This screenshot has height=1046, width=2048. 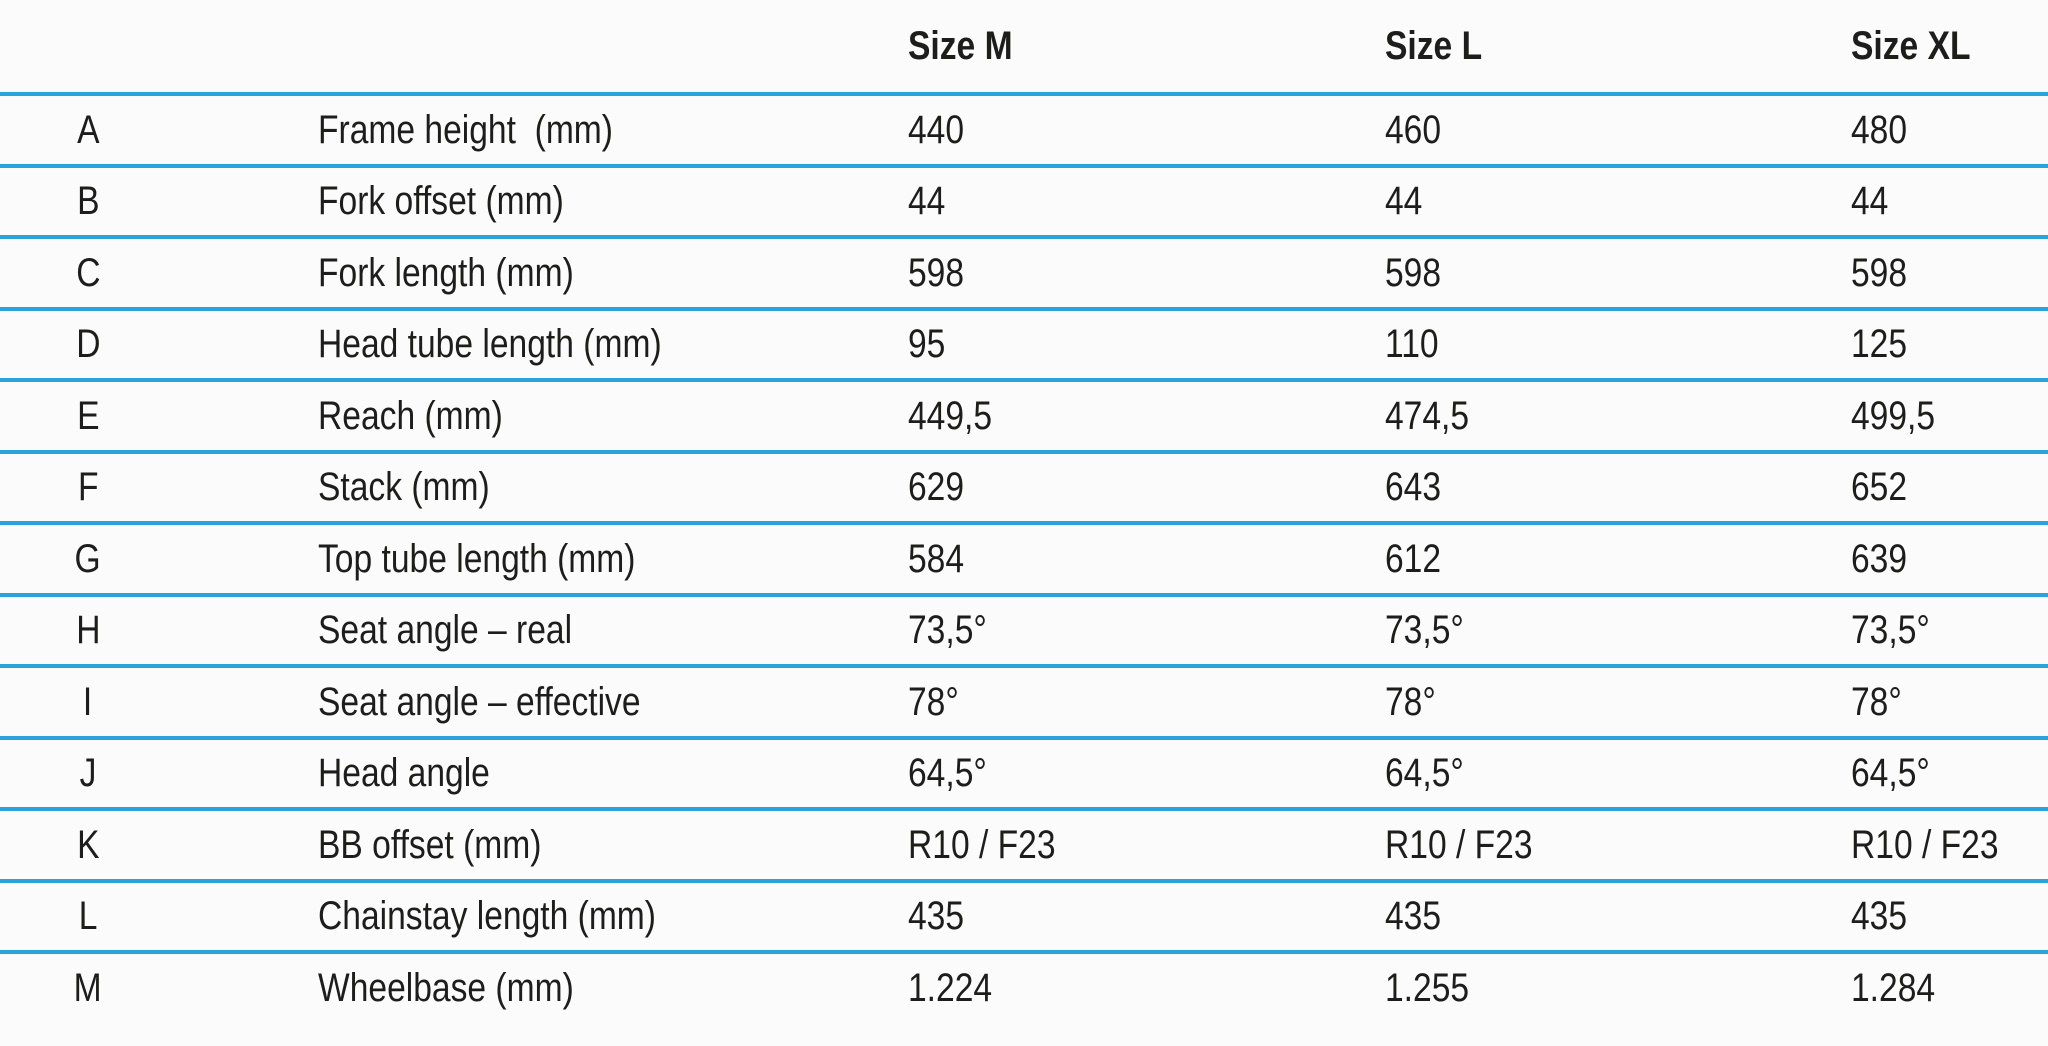 What do you see at coordinates (87, 987) in the screenshot?
I see `row-key: M` at bounding box center [87, 987].